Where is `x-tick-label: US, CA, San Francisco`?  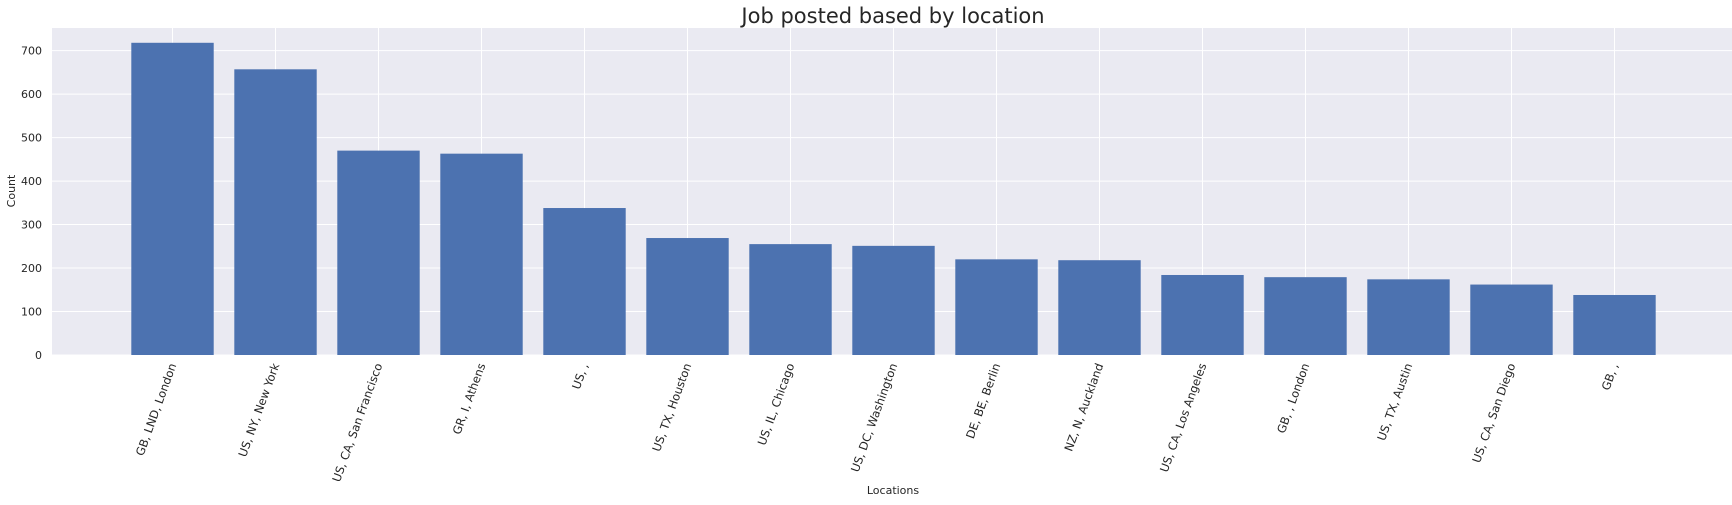 x-tick-label: US, CA, San Francisco is located at coordinates (357, 422).